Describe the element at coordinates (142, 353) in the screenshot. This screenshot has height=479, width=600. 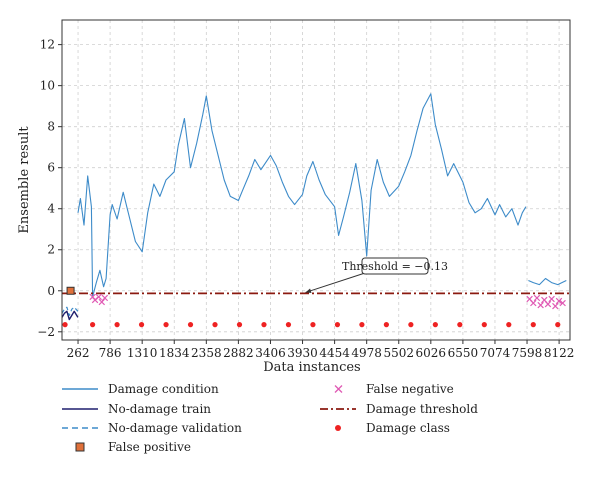
I see `x-tick-label: 1310` at that location.